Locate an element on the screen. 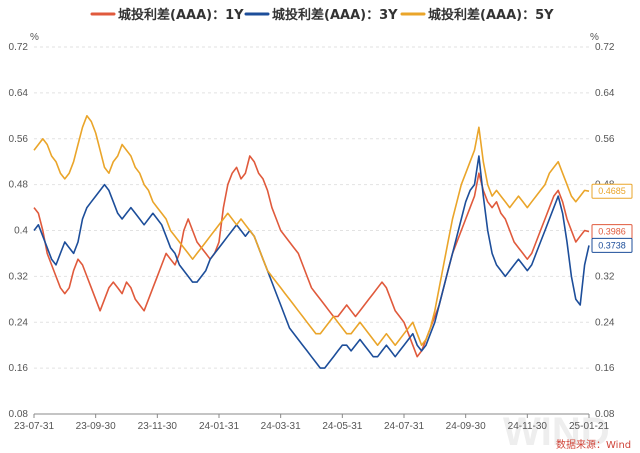 This screenshot has width=640, height=453. end-label-2: 0.3738 is located at coordinates (612, 245).